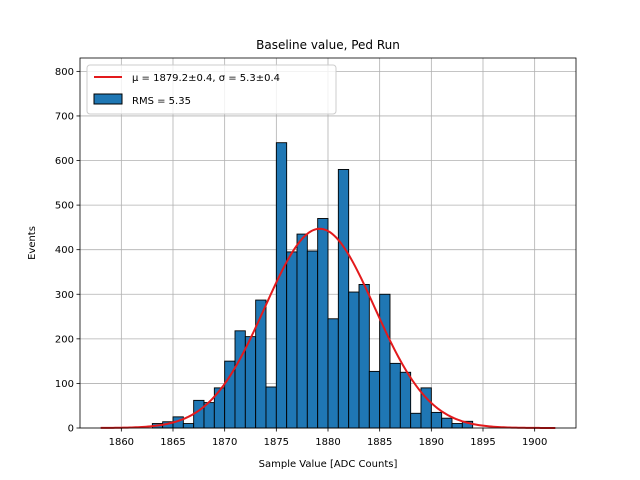 This screenshot has height=480, width=640. I want to click on x-tick-label: 1860, so click(121, 442).